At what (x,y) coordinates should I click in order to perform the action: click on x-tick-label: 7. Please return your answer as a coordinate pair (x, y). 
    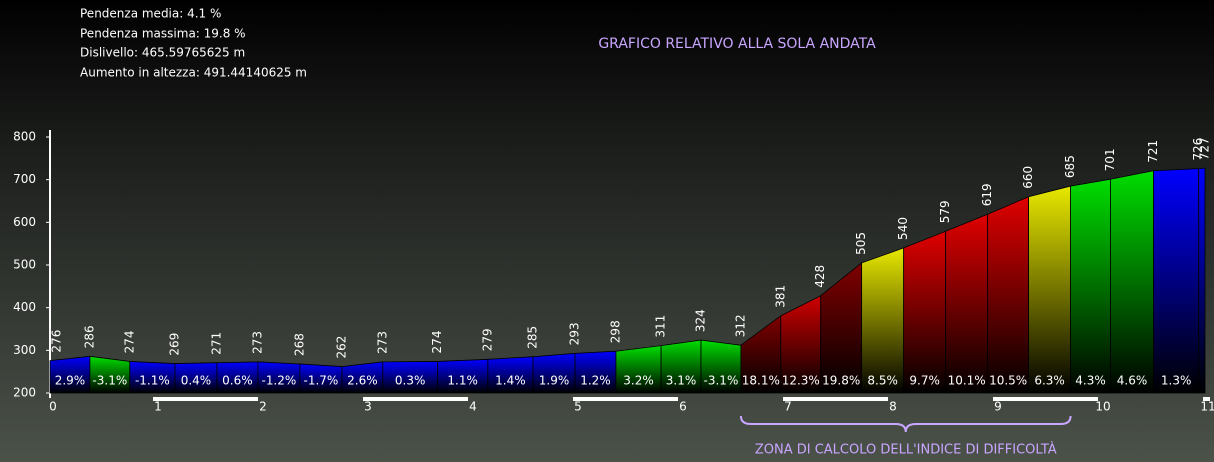
    Looking at the image, I should click on (788, 407).